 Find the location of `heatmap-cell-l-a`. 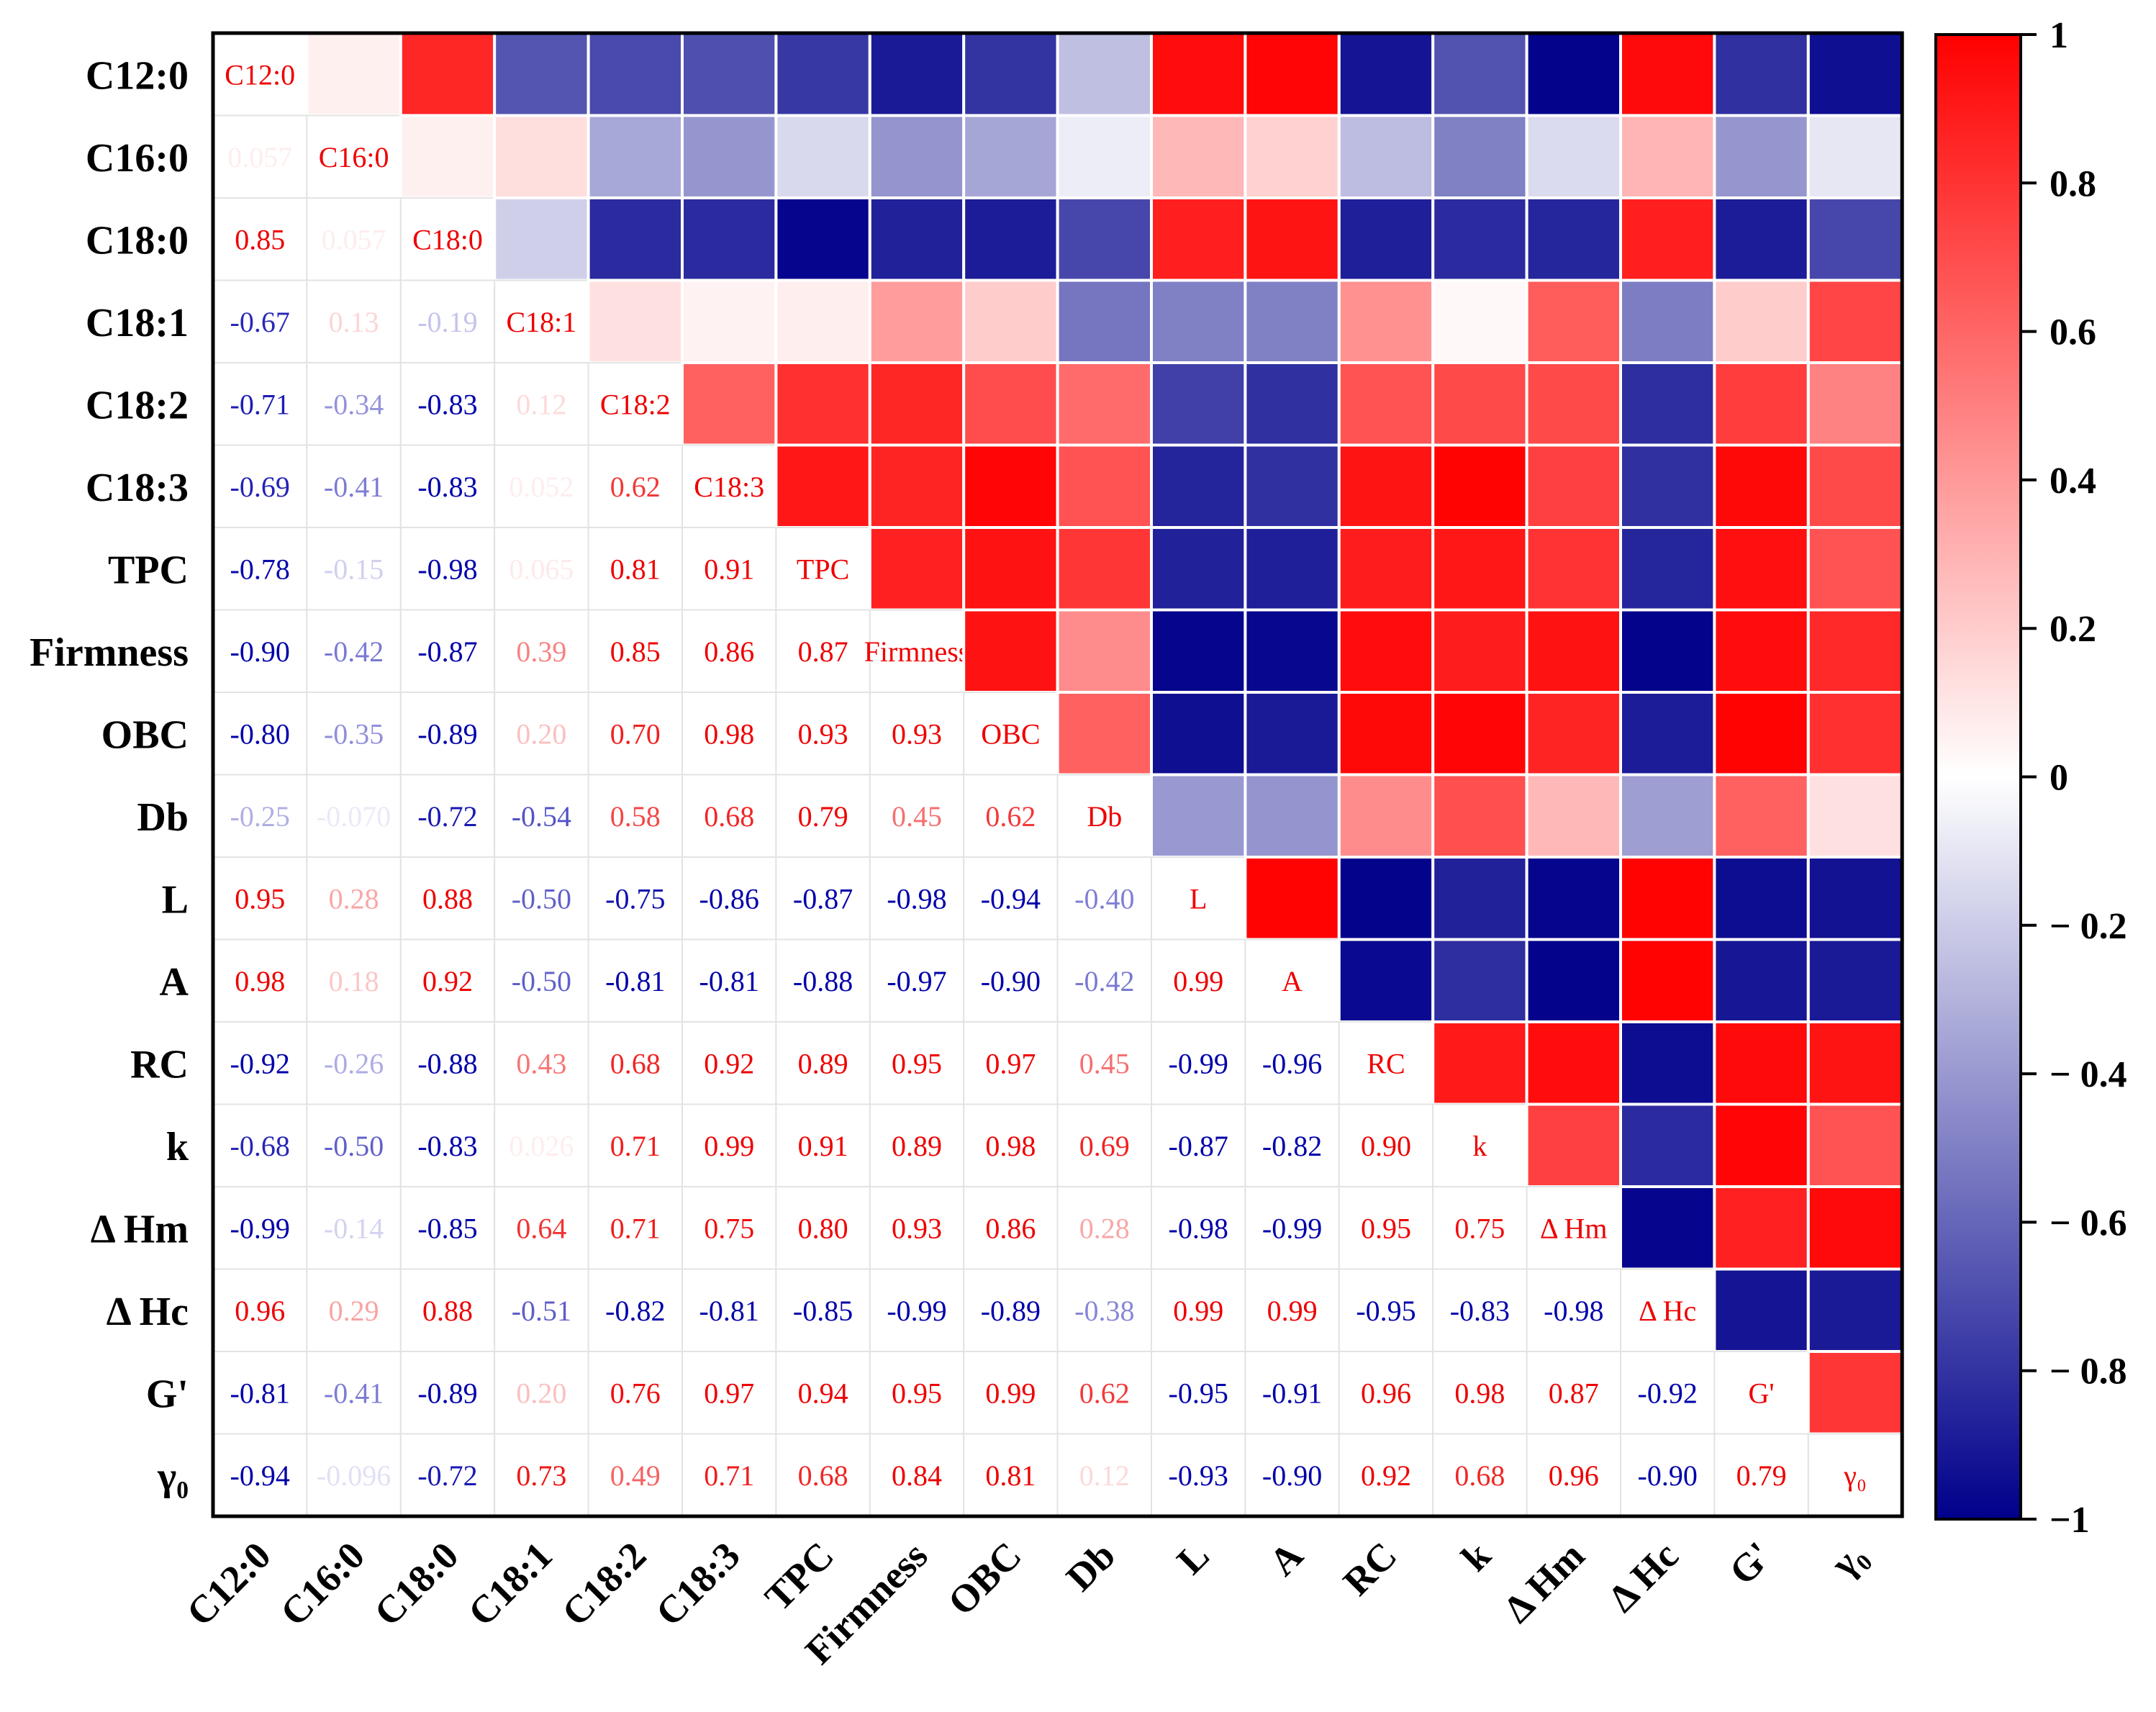

heatmap-cell-l-a is located at coordinates (1292, 898).